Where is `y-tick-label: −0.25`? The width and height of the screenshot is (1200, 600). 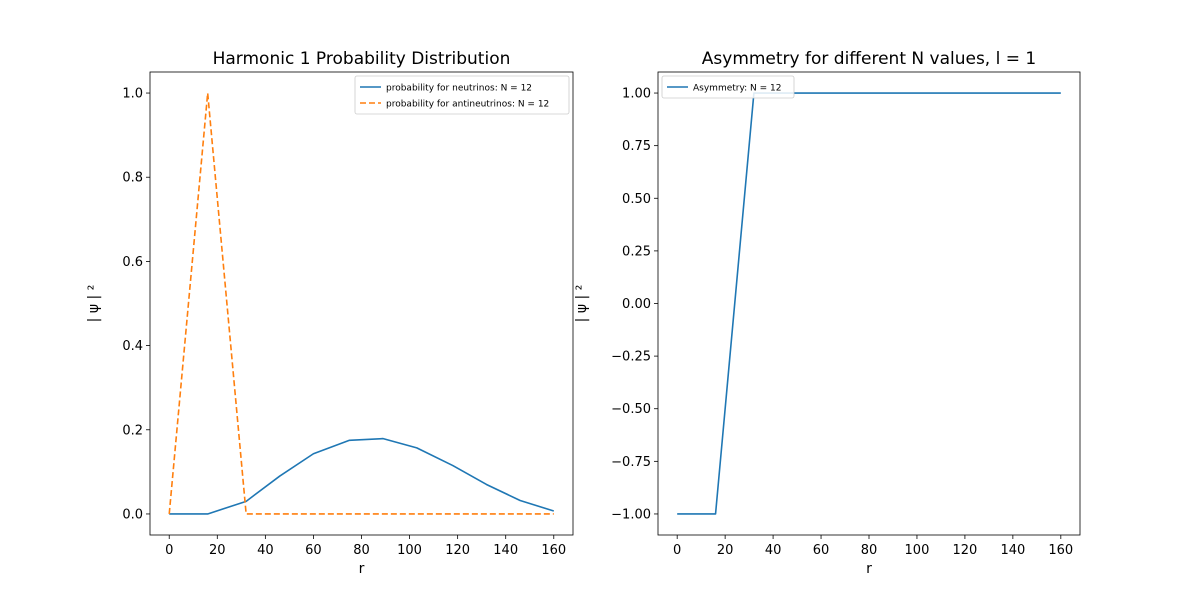 y-tick-label: −0.25 is located at coordinates (631, 357).